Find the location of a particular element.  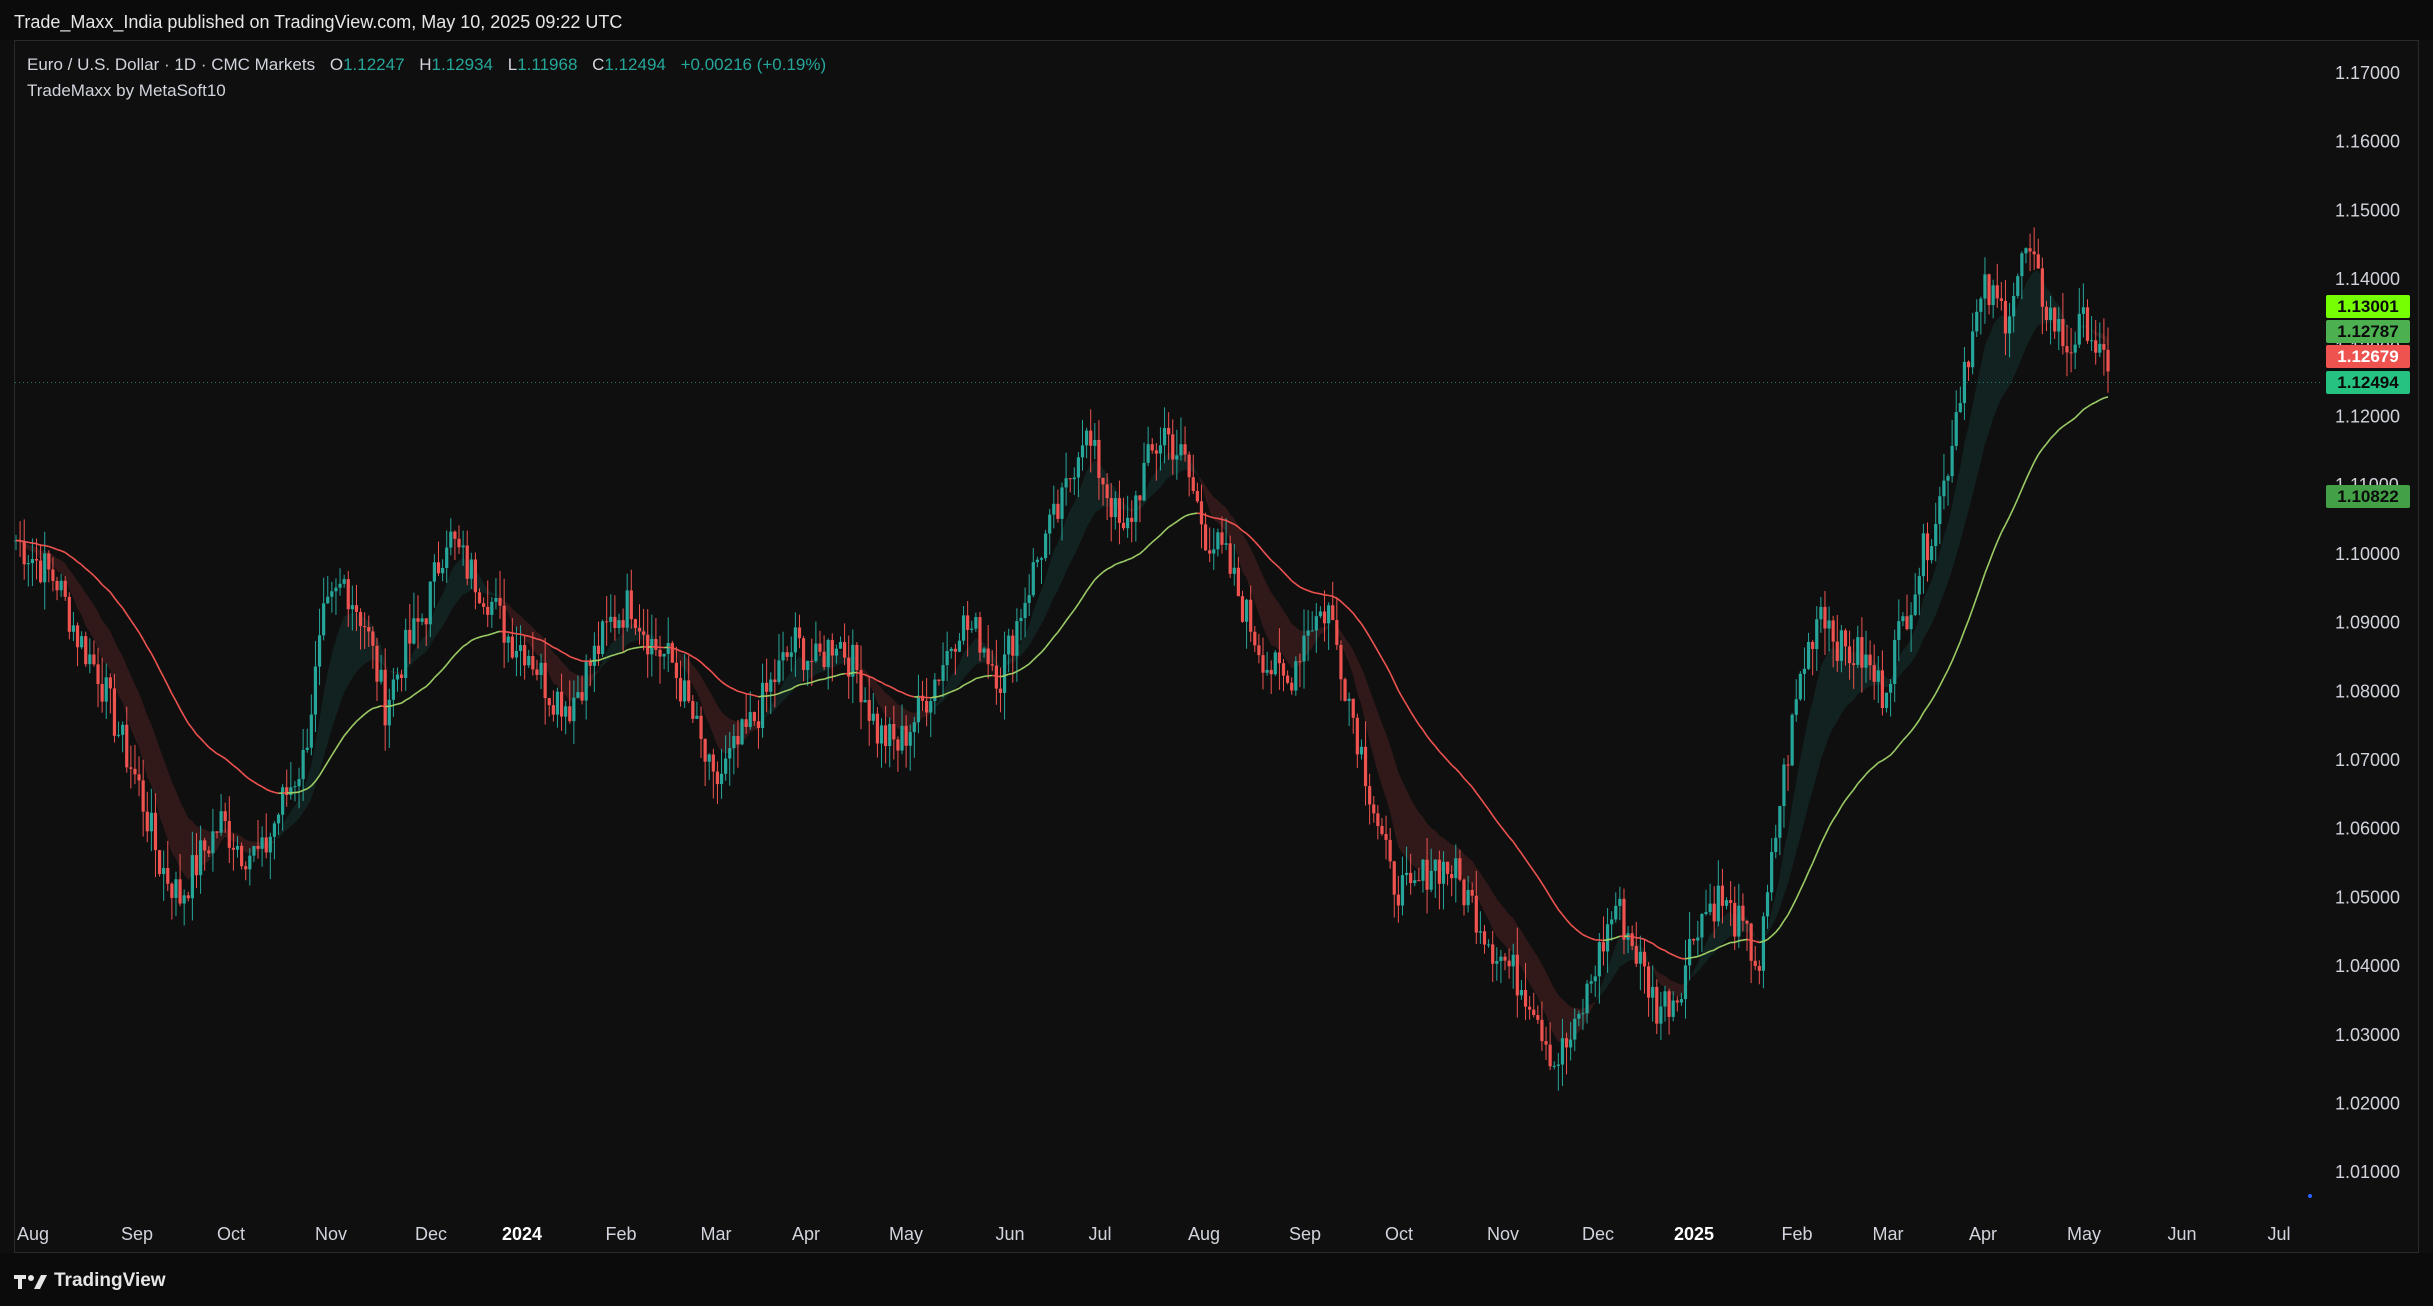

x-tick-label: May is located at coordinates (2084, 1234).